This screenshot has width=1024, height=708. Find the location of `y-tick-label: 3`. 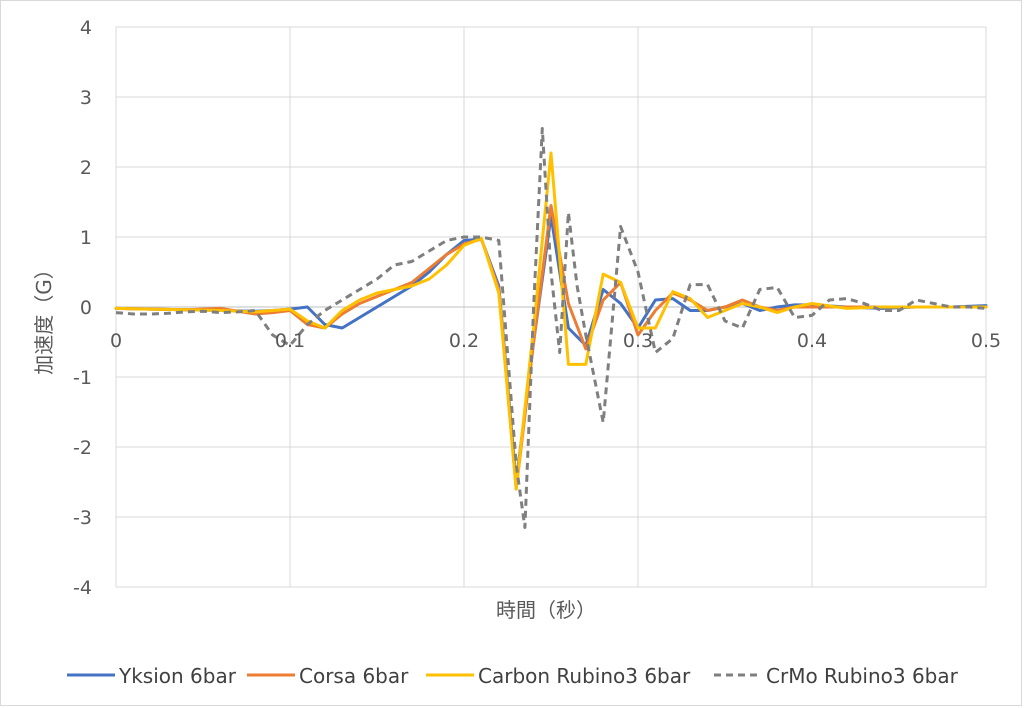

y-tick-label: 3 is located at coordinates (86, 98).